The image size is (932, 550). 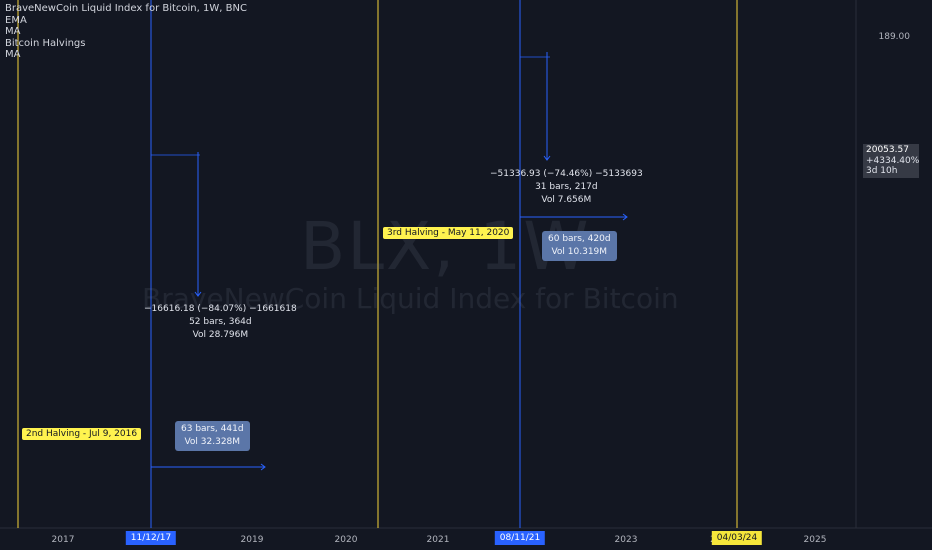 I want to click on legend-ma: MA, so click(x=126, y=32).